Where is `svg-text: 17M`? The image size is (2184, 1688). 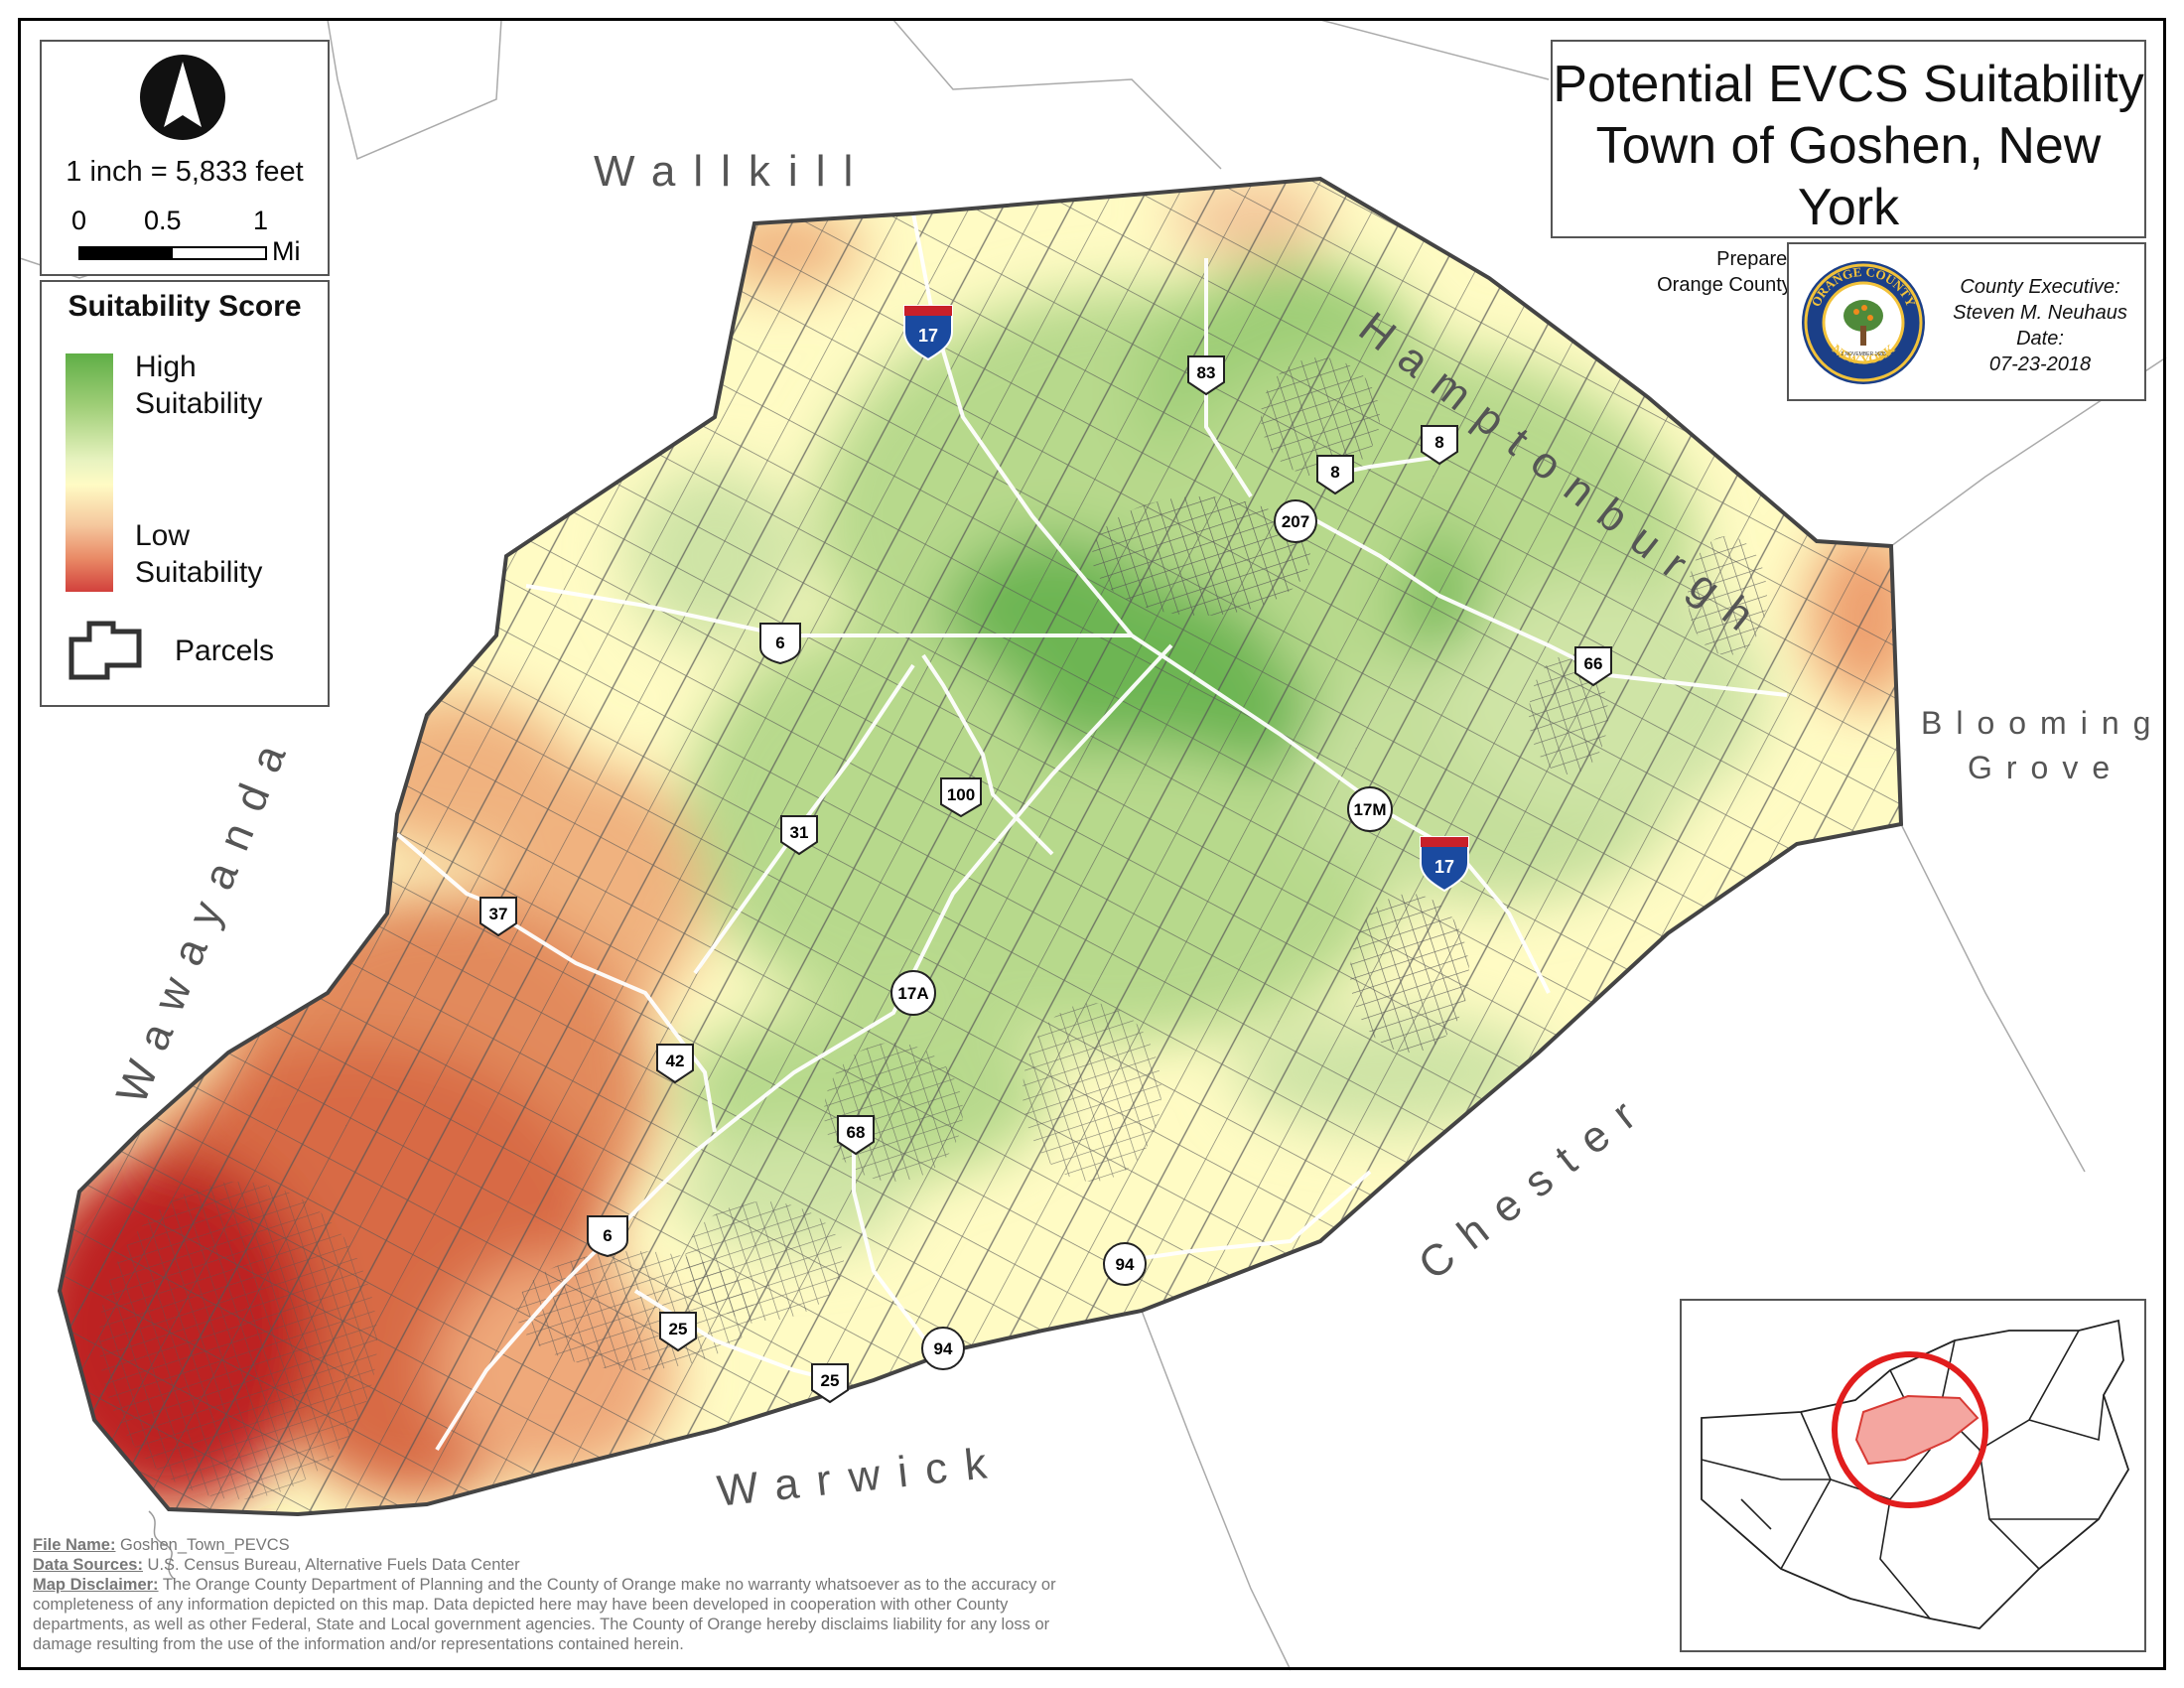 svg-text: 17M is located at coordinates (1369, 809).